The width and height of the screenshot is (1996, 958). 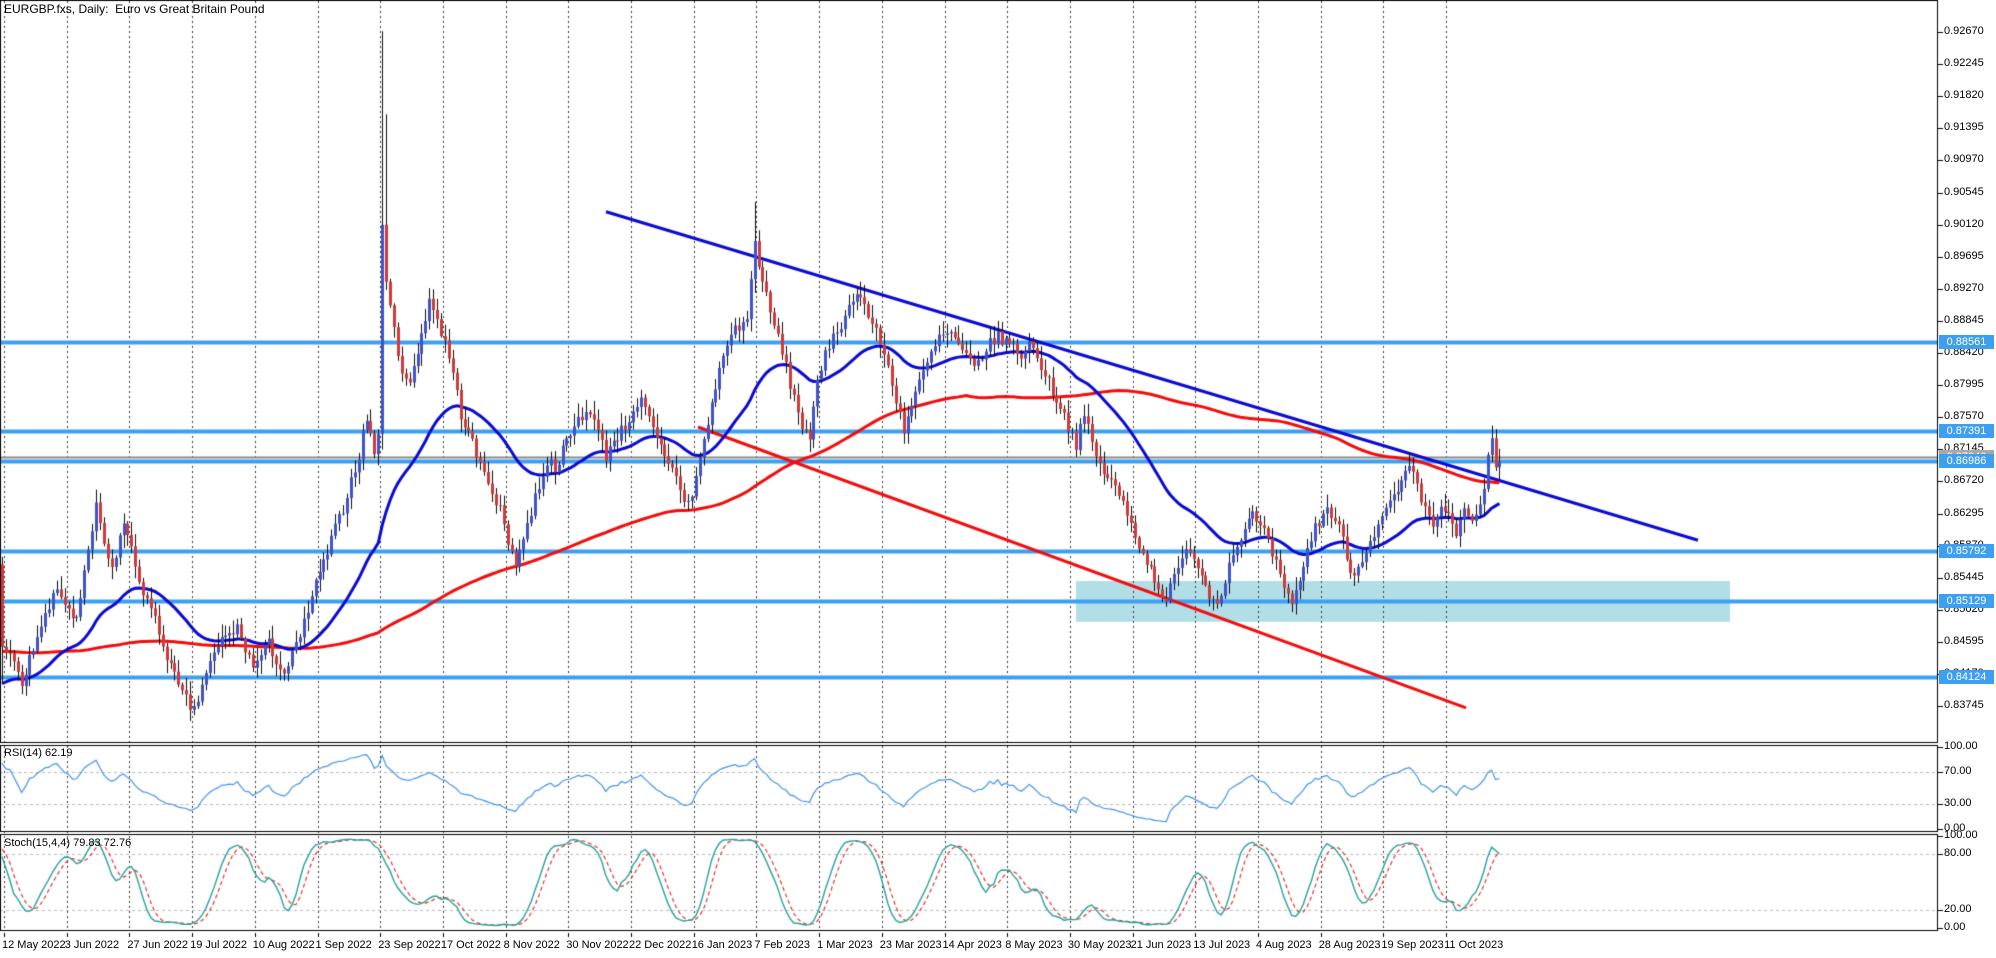 What do you see at coordinates (972, 945) in the screenshot?
I see `date-tick-label: 14 Apr 2023` at bounding box center [972, 945].